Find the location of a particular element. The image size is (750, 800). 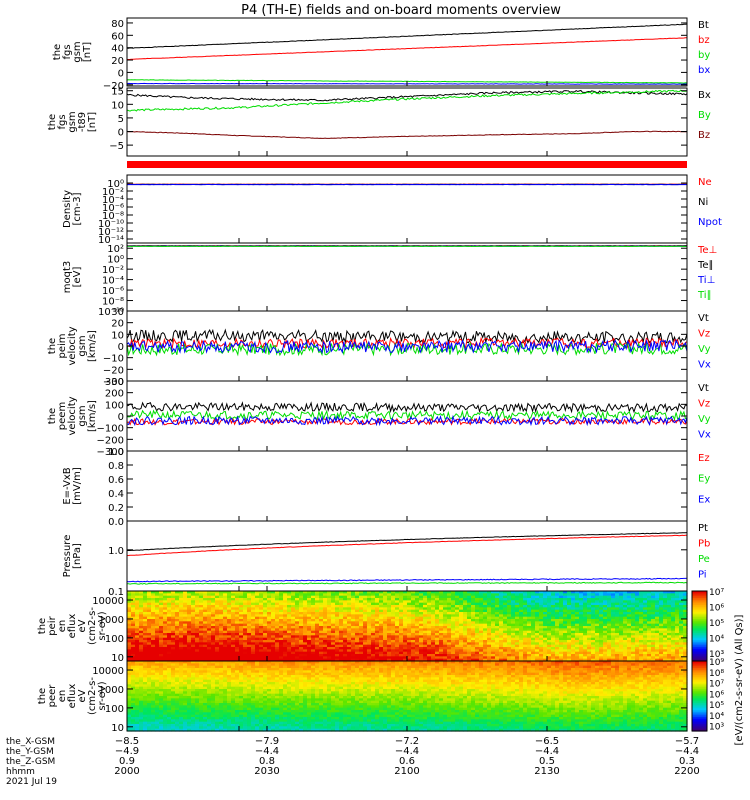

panel-frame is located at coordinates (407, 277).